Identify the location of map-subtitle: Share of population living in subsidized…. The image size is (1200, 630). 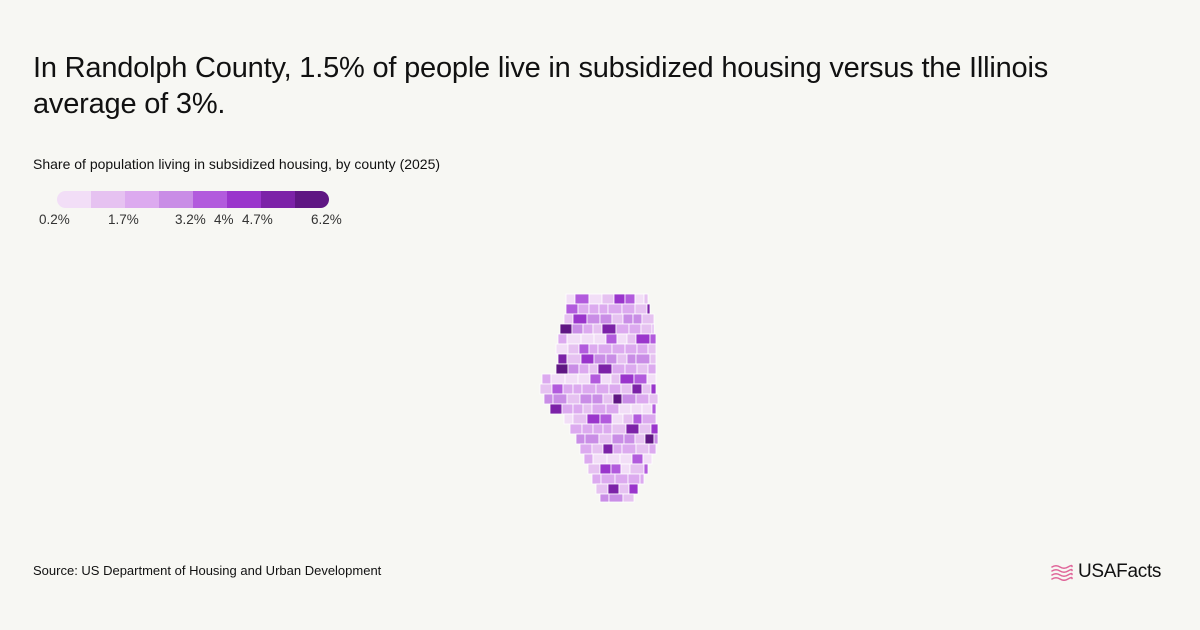
(237, 164).